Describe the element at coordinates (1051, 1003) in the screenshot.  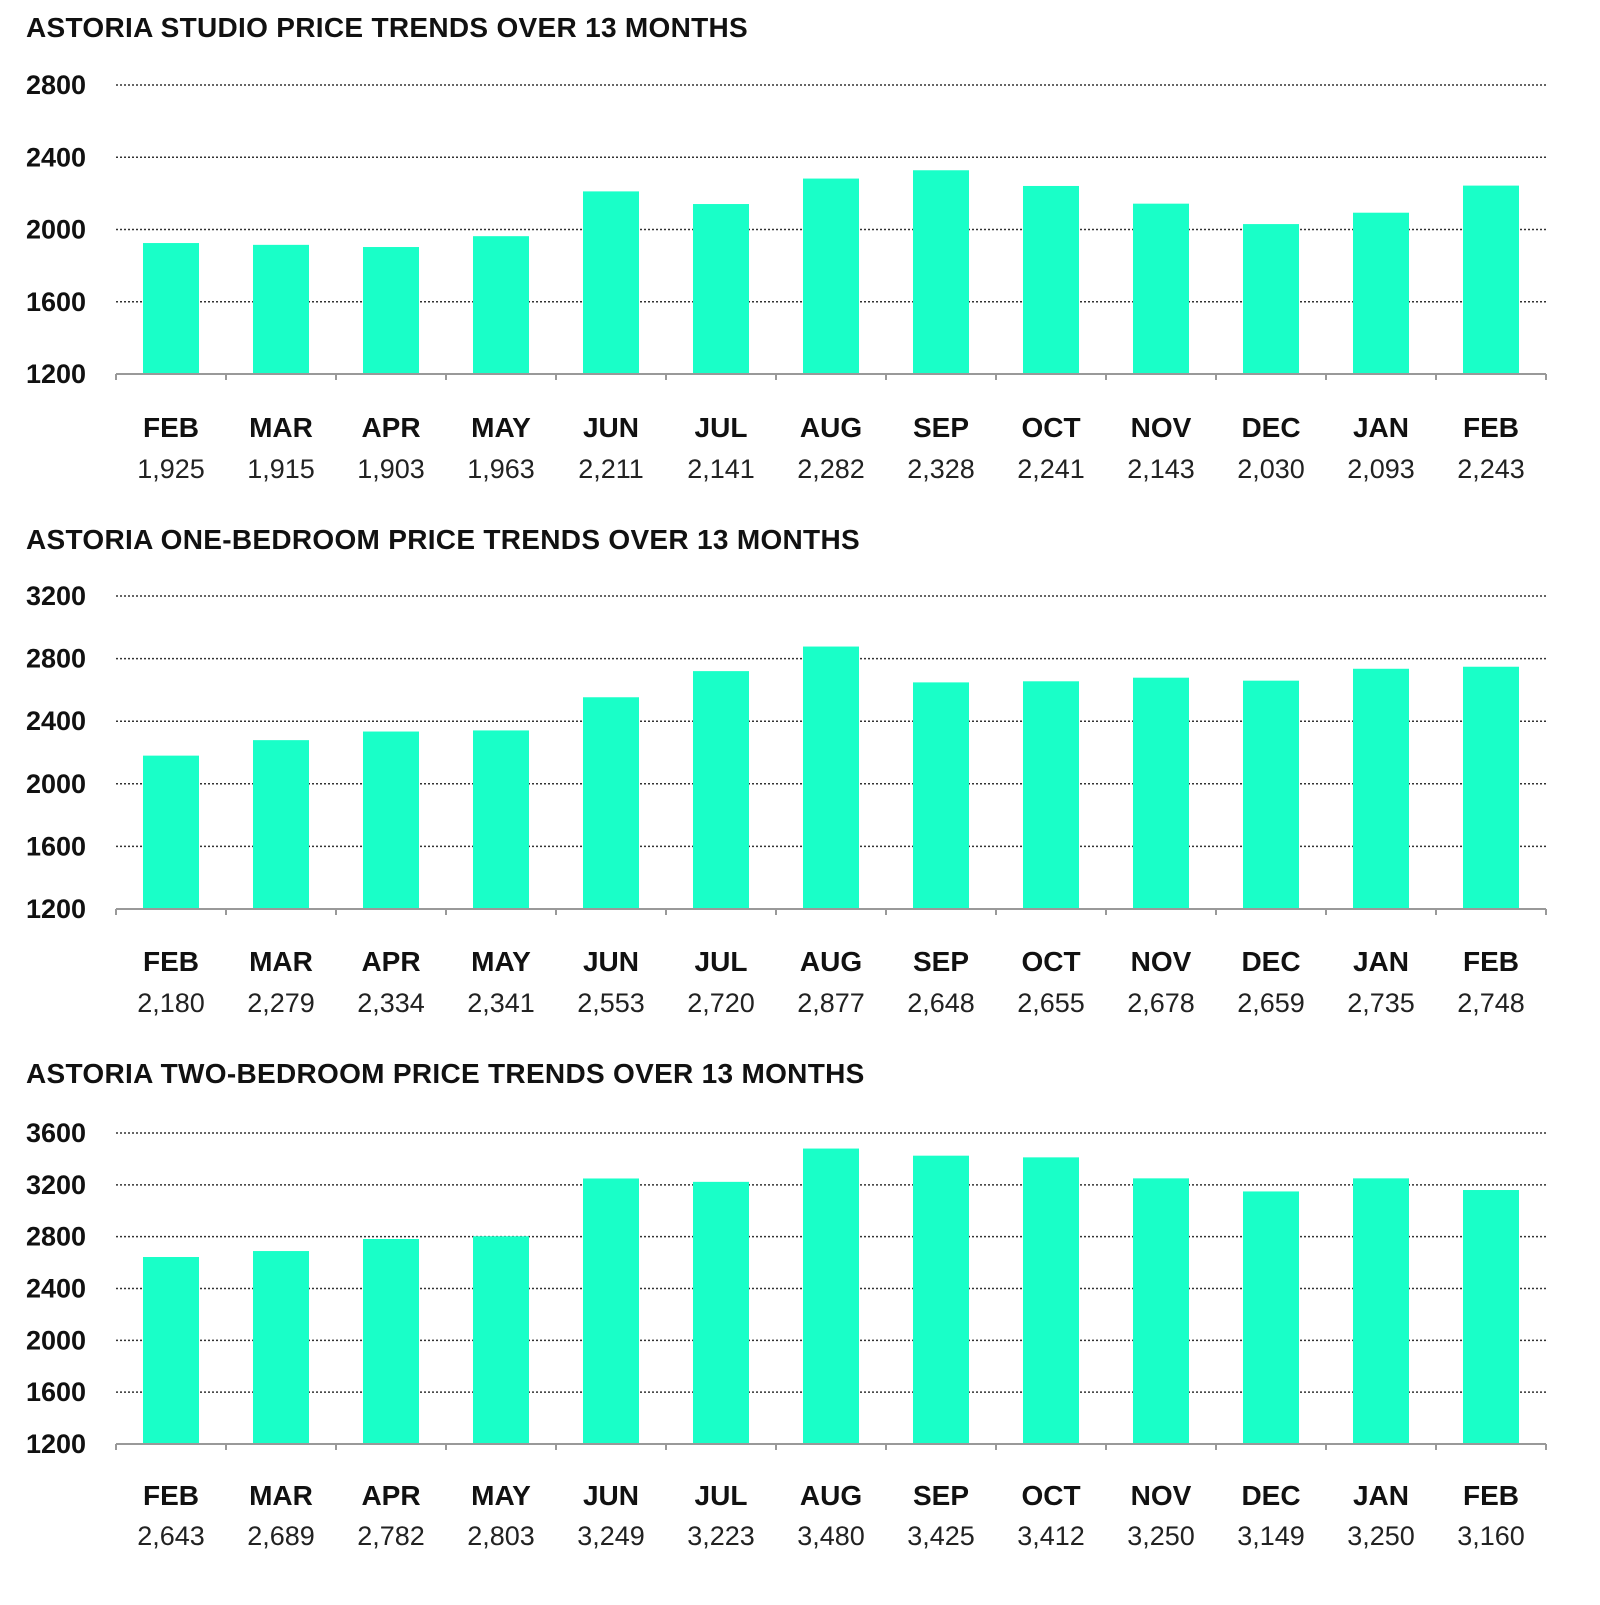
I see `bar-value-label: 2,655` at that location.